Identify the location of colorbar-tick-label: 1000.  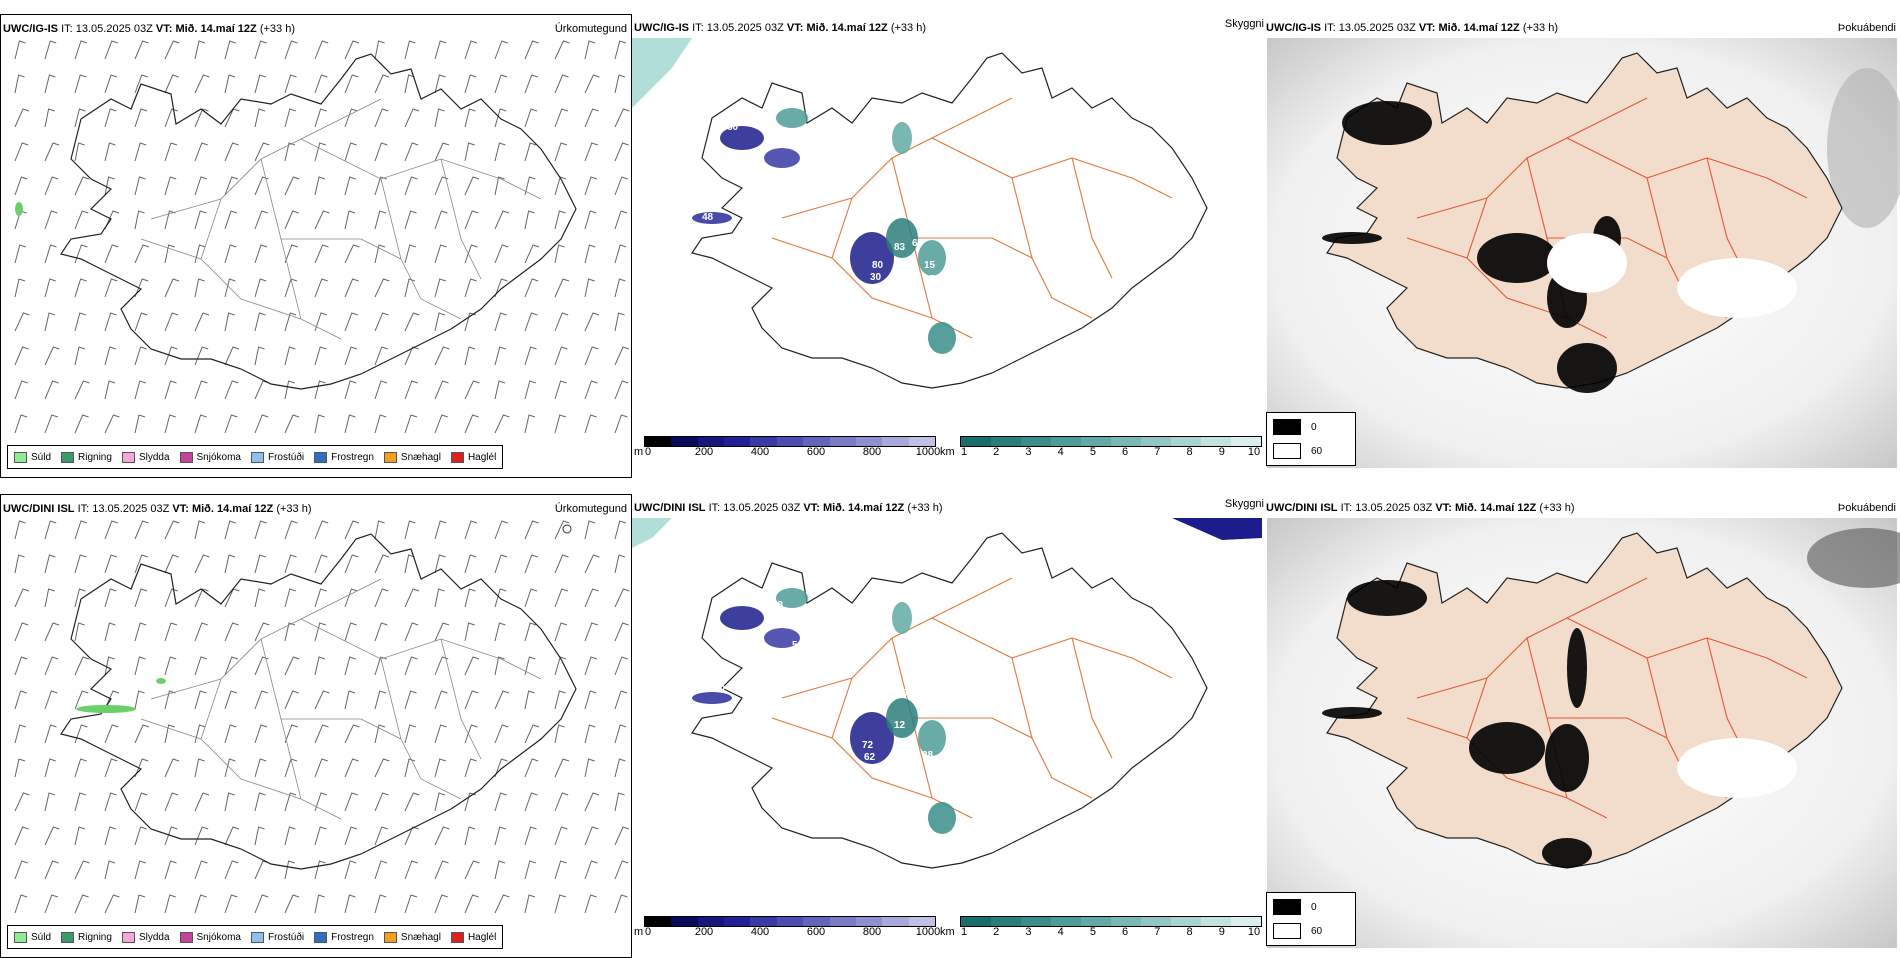
(928, 452).